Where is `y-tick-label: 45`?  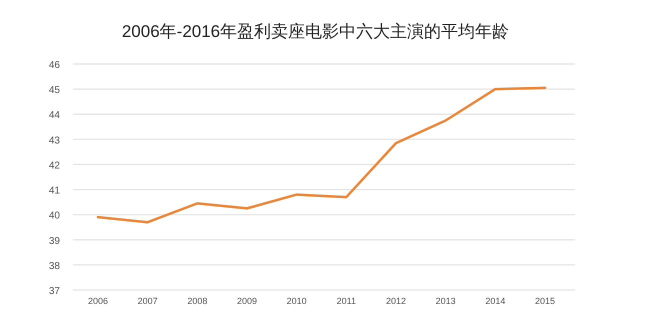 y-tick-label: 45 is located at coordinates (54, 90).